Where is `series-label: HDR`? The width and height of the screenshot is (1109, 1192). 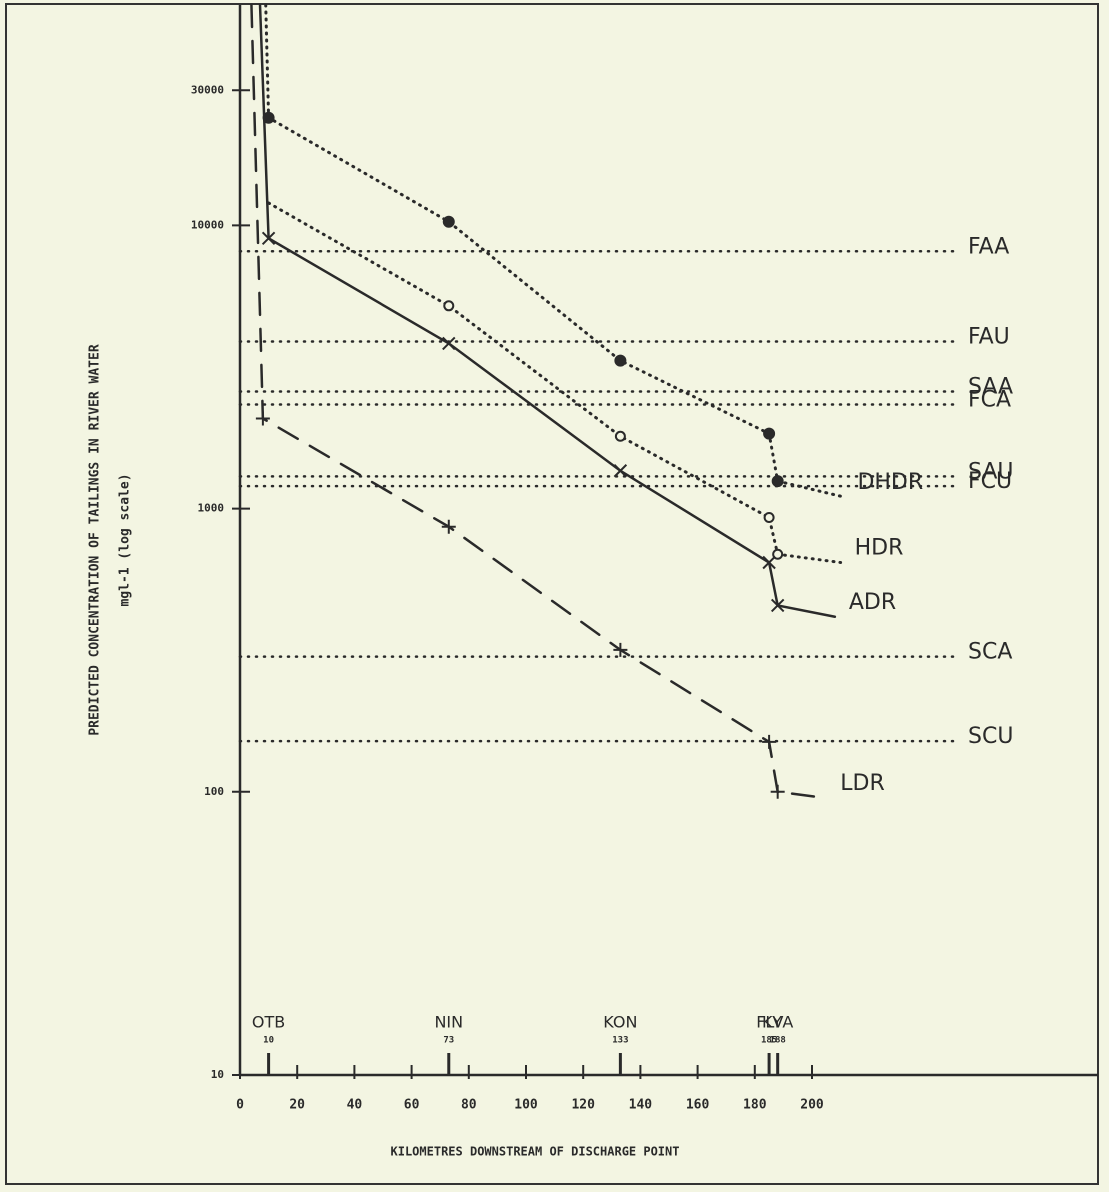 series-label: HDR is located at coordinates (879, 548).